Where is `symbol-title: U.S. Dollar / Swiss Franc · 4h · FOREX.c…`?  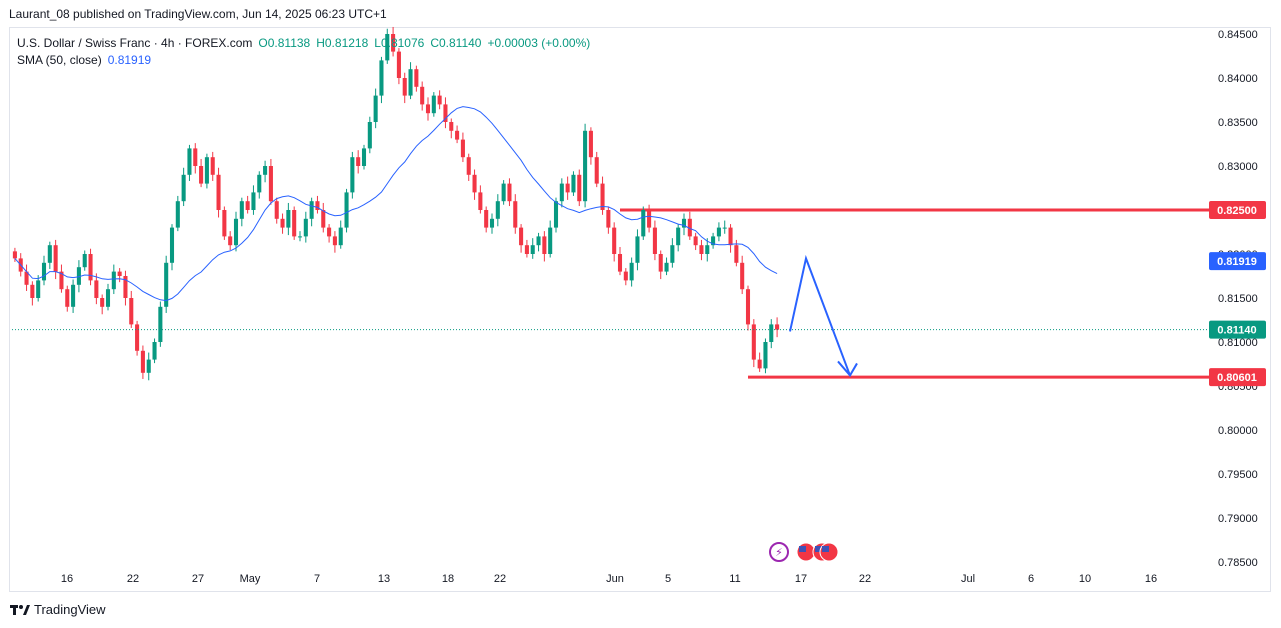 symbol-title: U.S. Dollar / Swiss Franc · 4h · FOREX.c… is located at coordinates (135, 43).